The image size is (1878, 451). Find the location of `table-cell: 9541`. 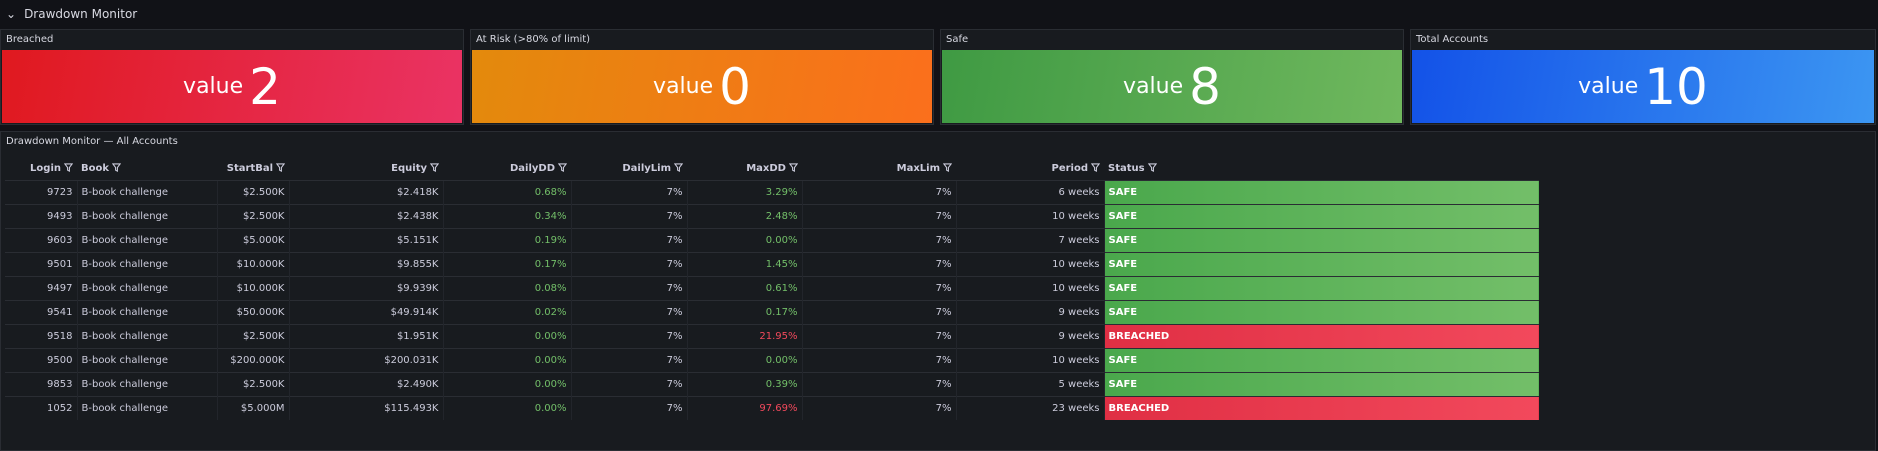

table-cell: 9541 is located at coordinates (41, 312).